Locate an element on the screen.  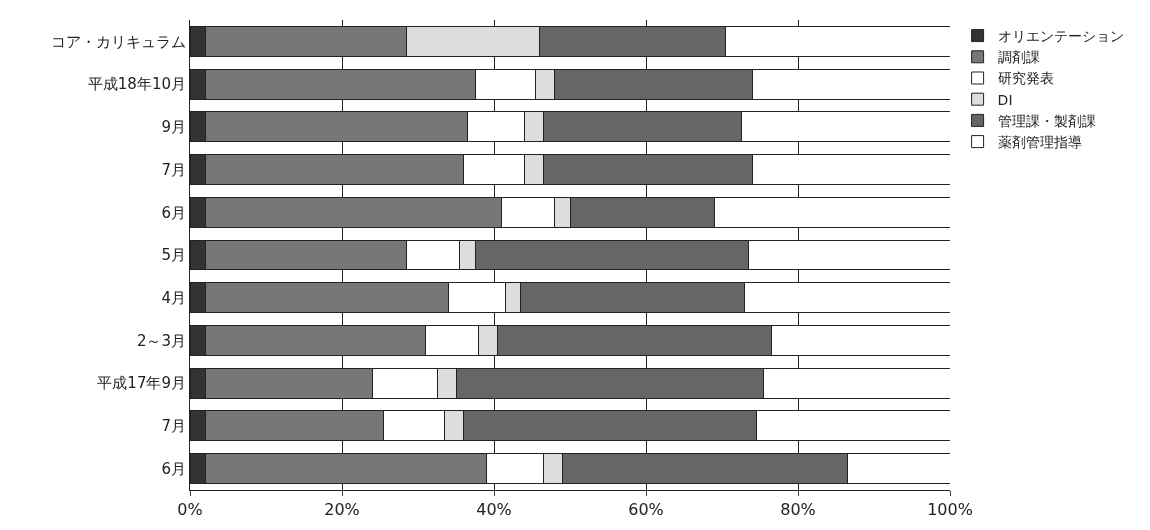
x-tick-label: 80% is located at coordinates (798, 510).